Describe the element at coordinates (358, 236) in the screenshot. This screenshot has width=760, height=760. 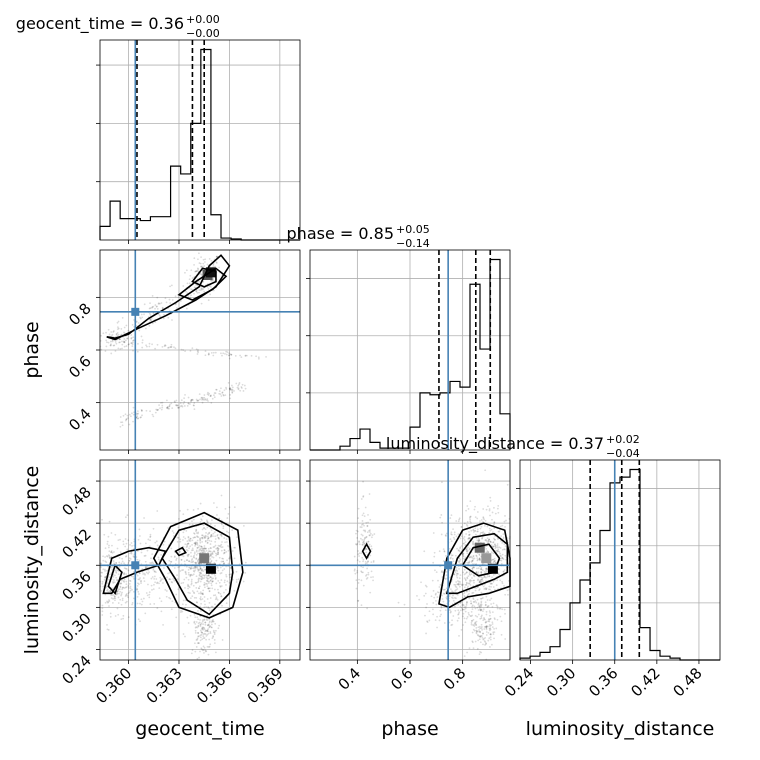
I see `panel-title-phase: phase = 0.85 +0.05−0.14` at that location.